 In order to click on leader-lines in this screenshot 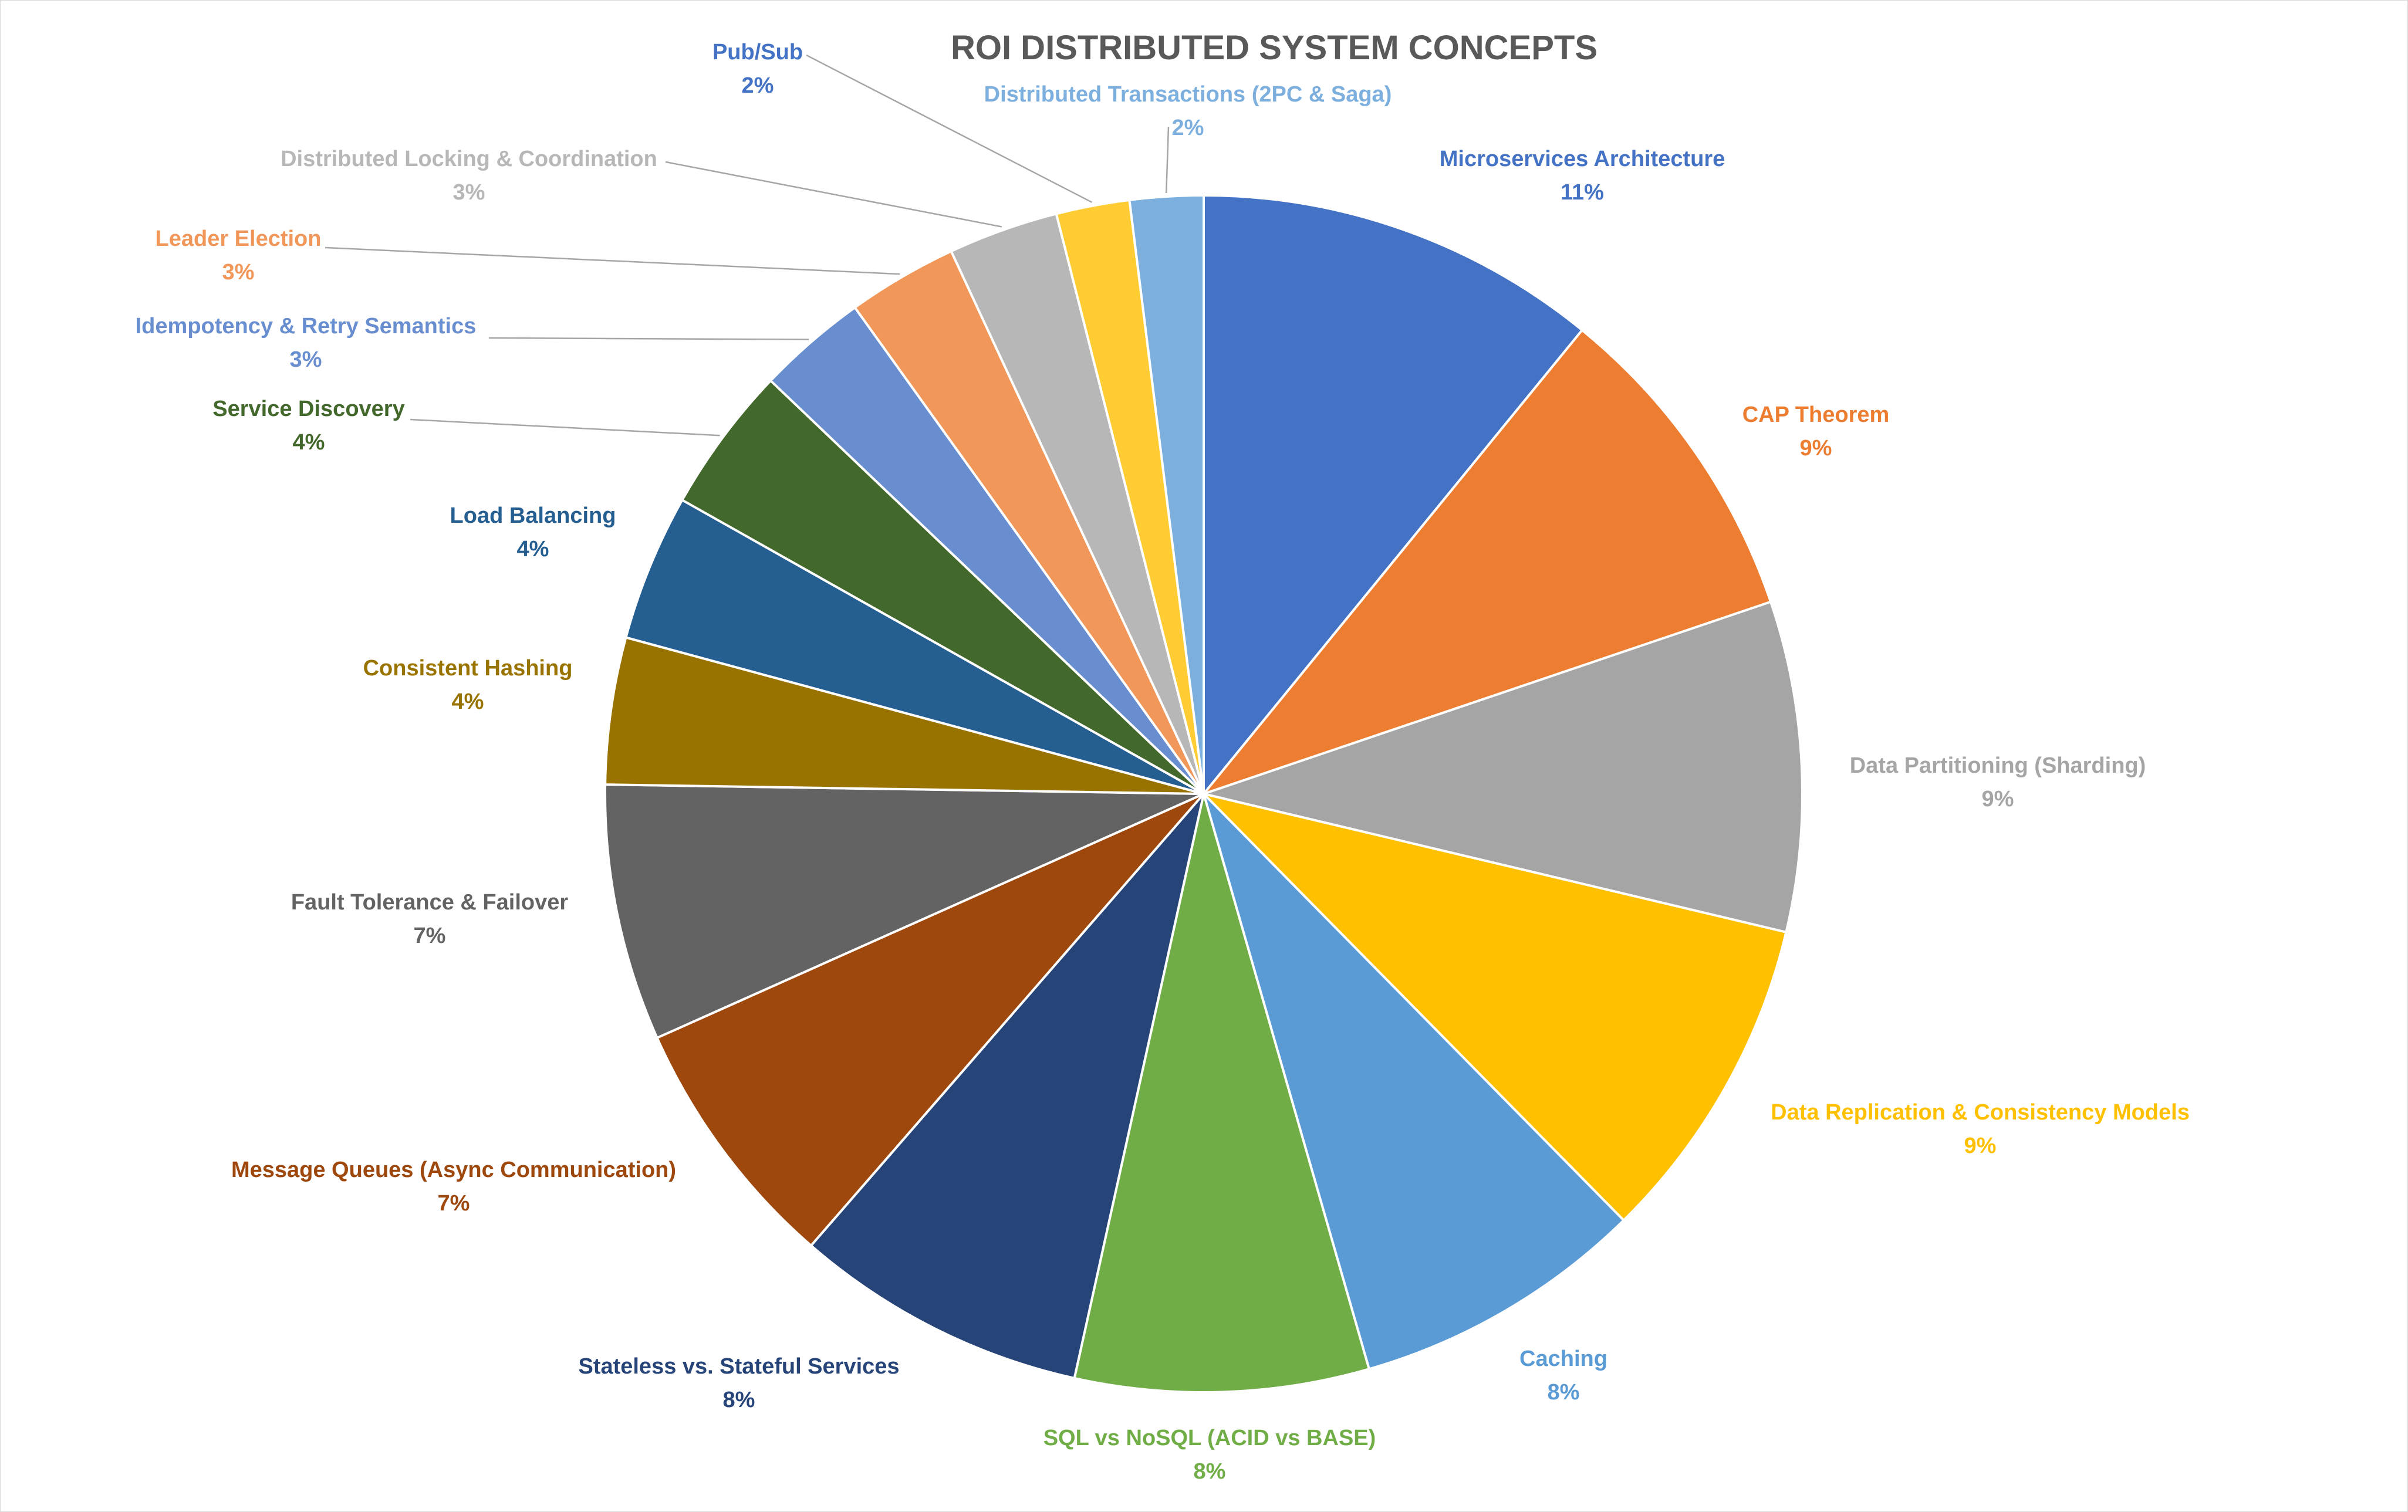, I will do `click(748, 245)`.